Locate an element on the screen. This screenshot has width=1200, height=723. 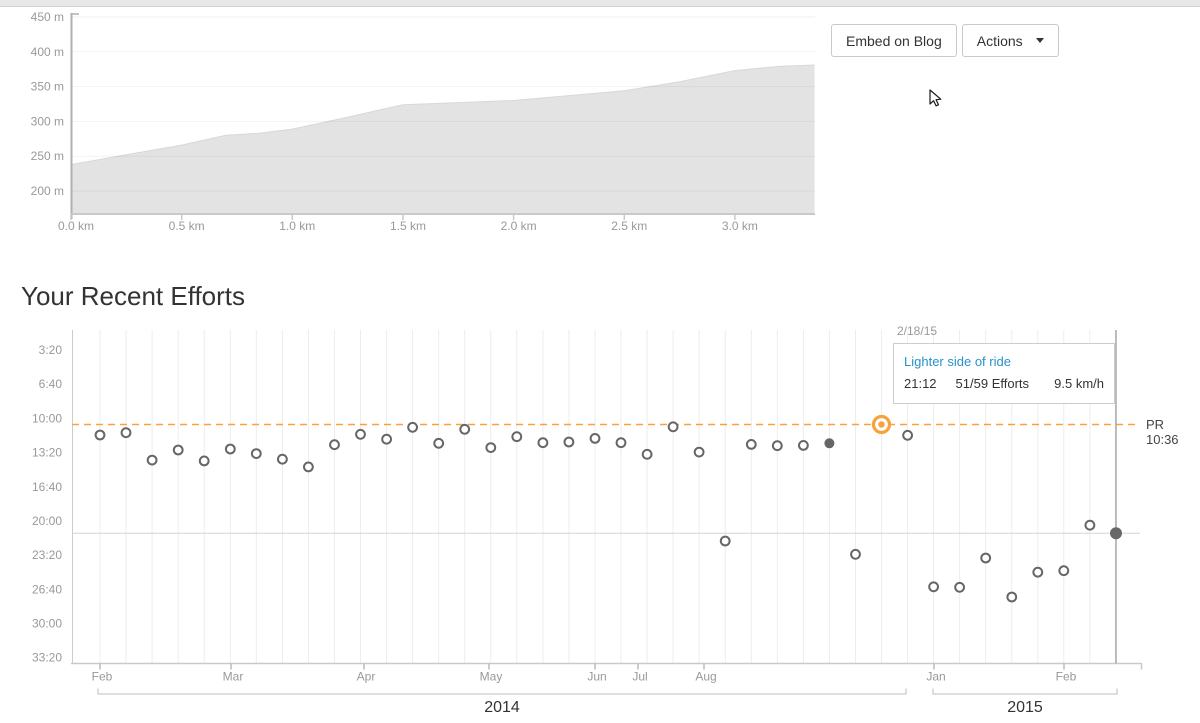
tooltip-date: 2/18/15 is located at coordinates (917, 331).